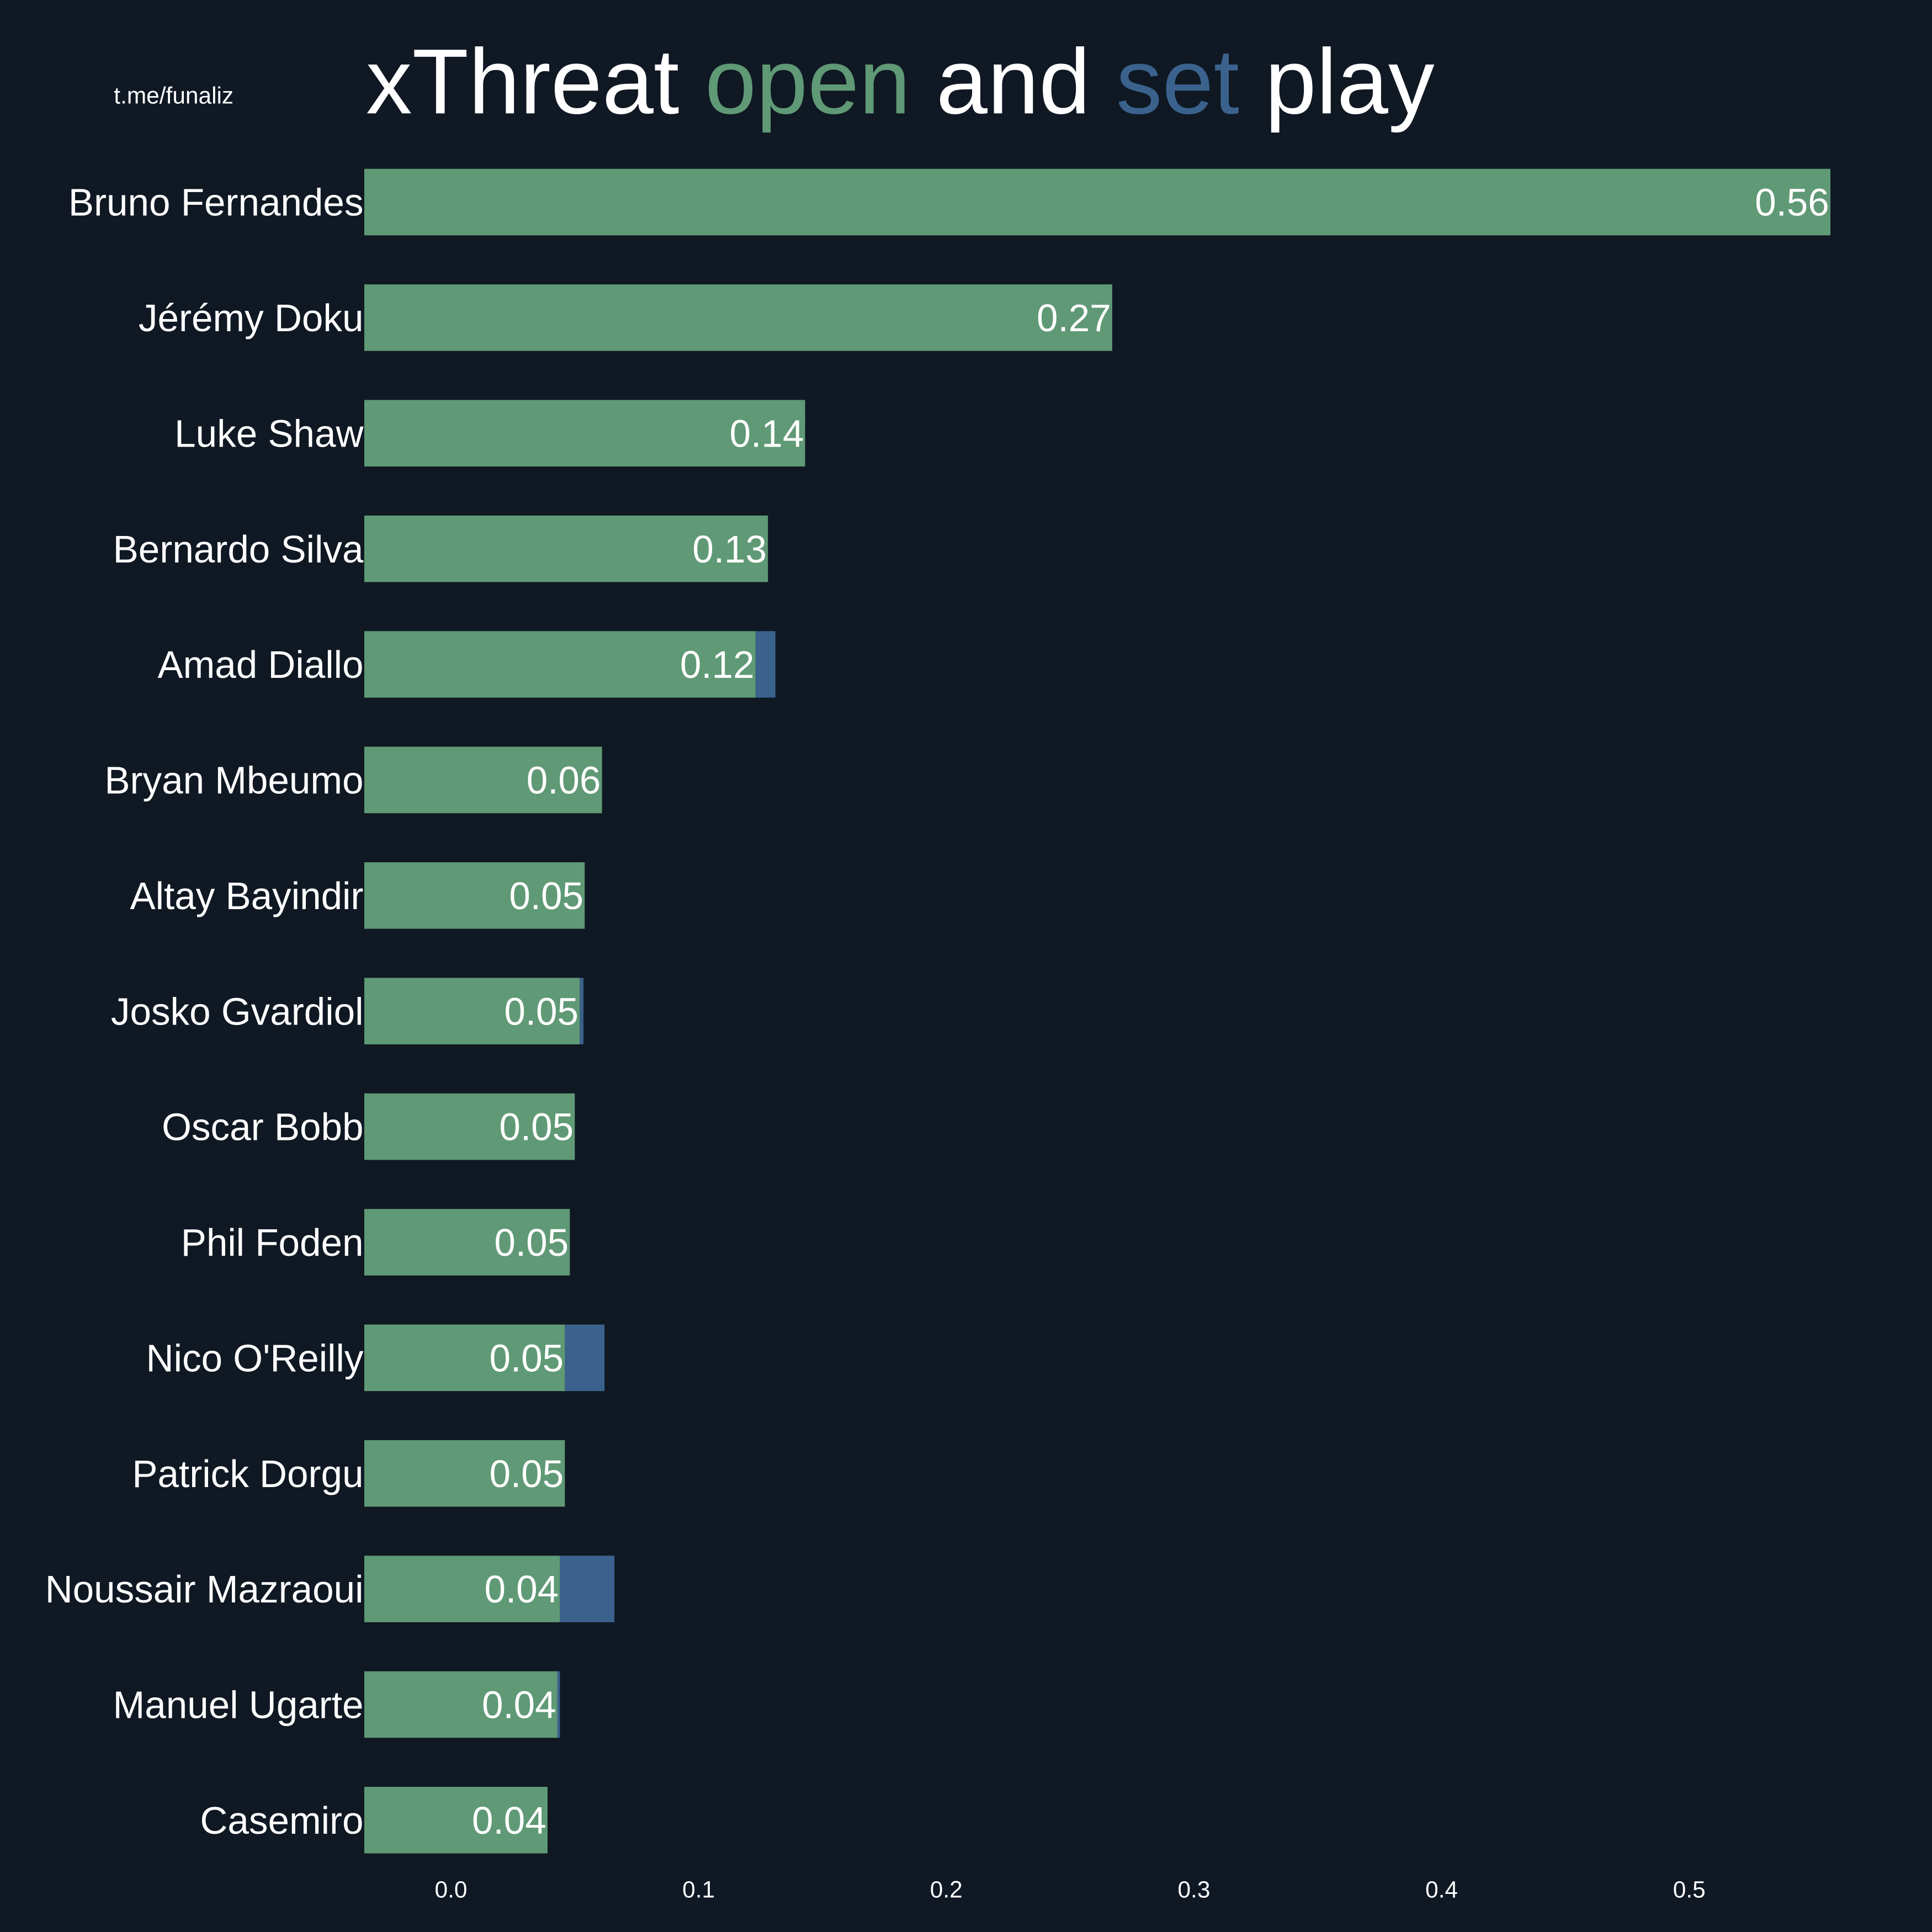  Describe the element at coordinates (239, 1706) in the screenshot. I see `y-tick-label: Manuel Ugarte` at that location.